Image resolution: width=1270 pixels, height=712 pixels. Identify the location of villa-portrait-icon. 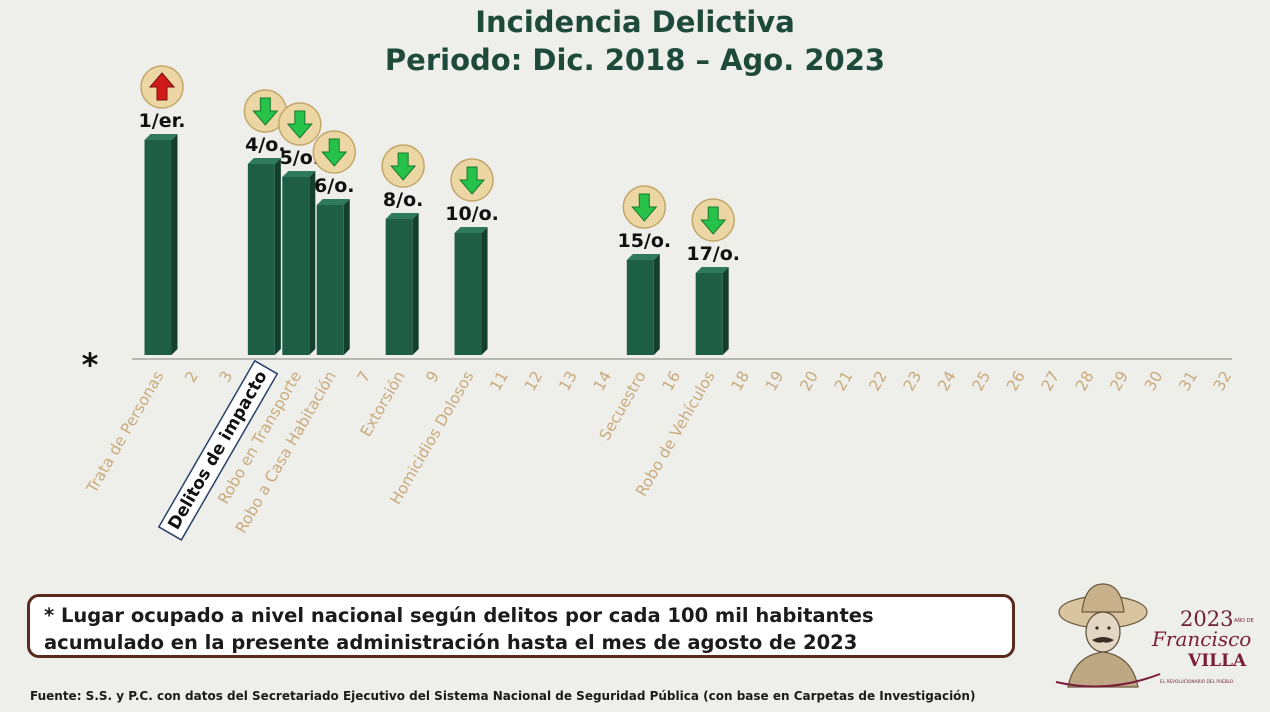
(1108, 635).